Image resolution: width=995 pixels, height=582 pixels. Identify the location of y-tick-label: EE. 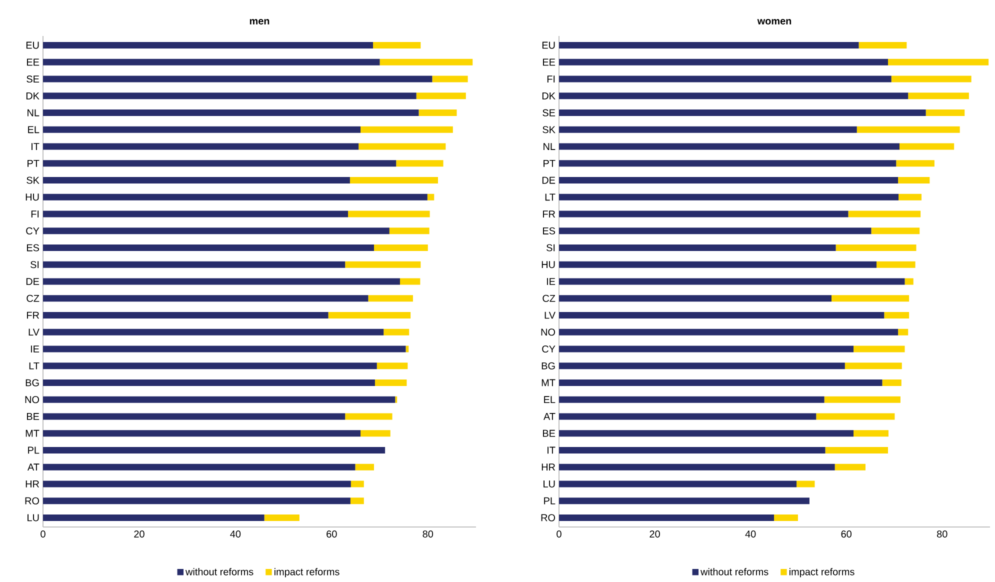
(549, 62).